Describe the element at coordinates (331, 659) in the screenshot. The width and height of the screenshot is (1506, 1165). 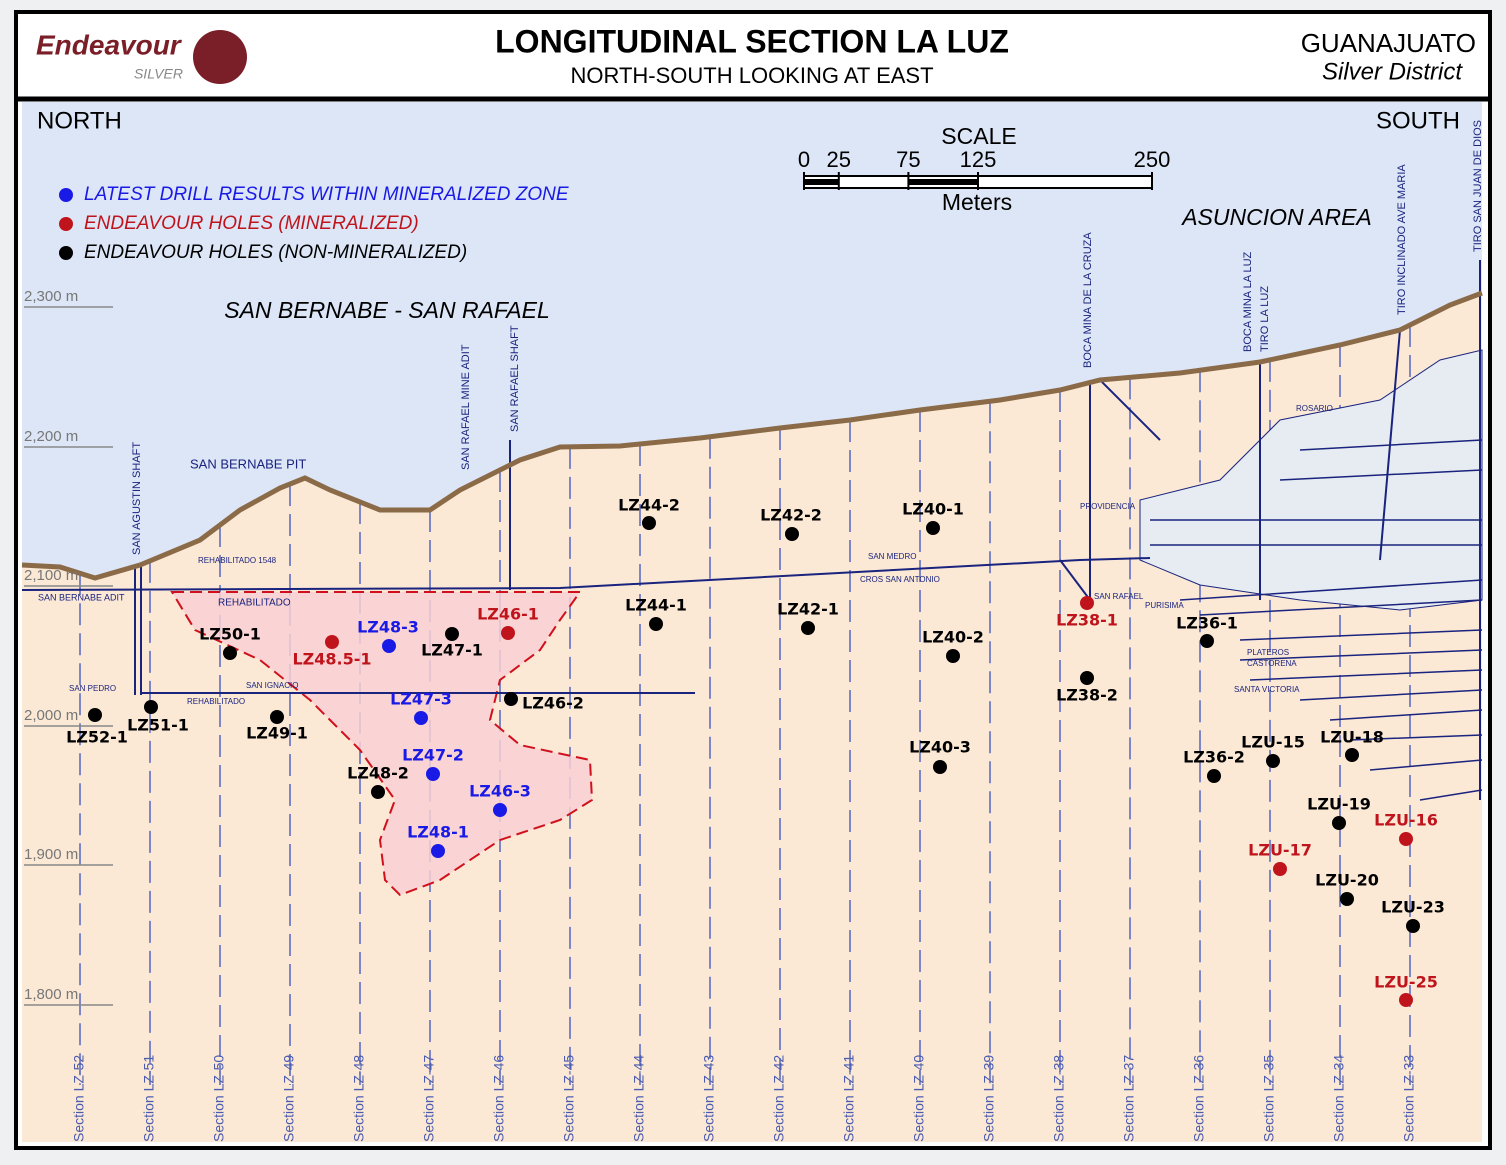
I see `hole-label: LZ48.5-1` at that location.